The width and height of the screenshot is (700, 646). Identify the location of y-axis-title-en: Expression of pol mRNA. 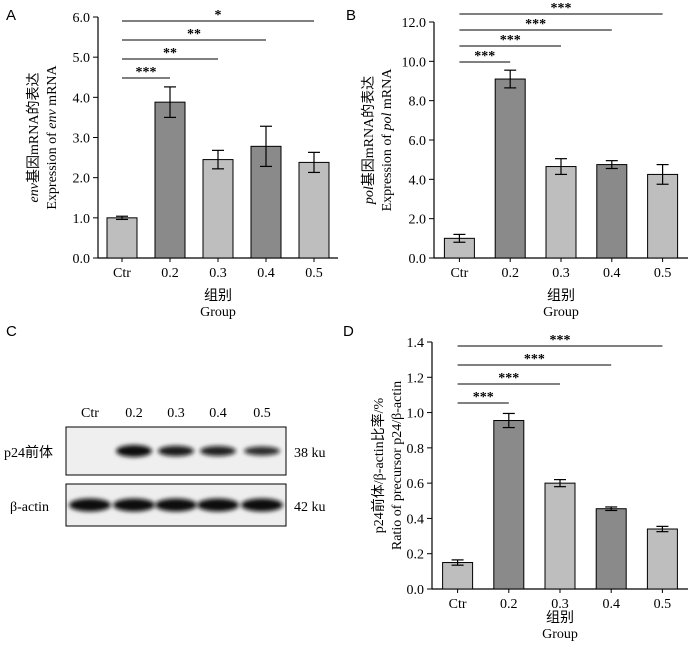
(387, 140).